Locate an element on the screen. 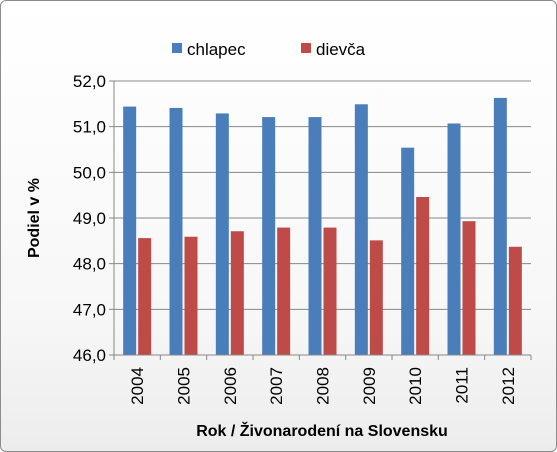 This screenshot has height=452, width=557. bar-dievca-2010 is located at coordinates (423, 275).